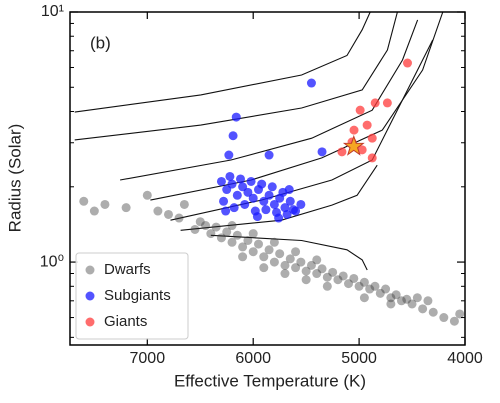 The height and width of the screenshot is (403, 500). Describe the element at coordinates (127, 269) in the screenshot. I see `legend-label: Dwarfs` at that location.